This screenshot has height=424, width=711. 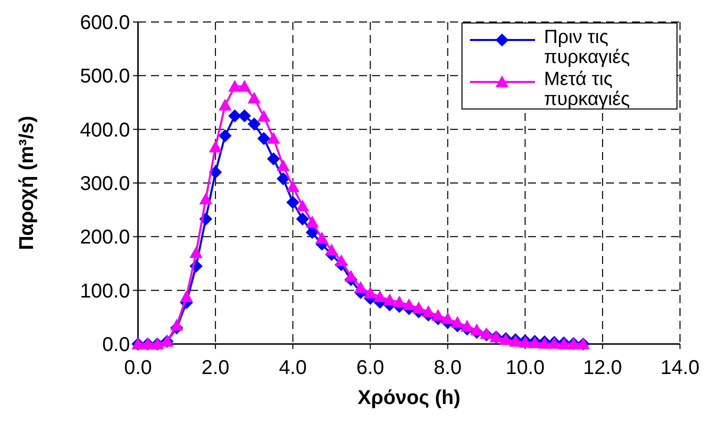 I want to click on x-axis-title: Χρόνος (h), so click(x=409, y=398).